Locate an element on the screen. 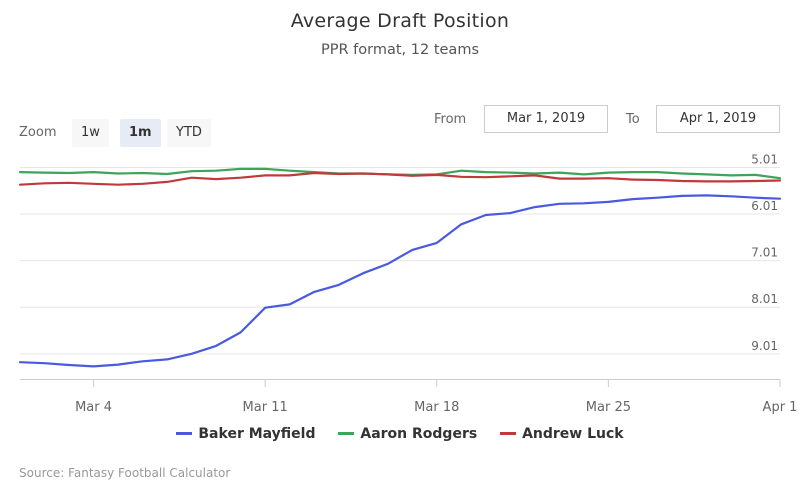  series-line-aaron-rodgers is located at coordinates (400, 173).